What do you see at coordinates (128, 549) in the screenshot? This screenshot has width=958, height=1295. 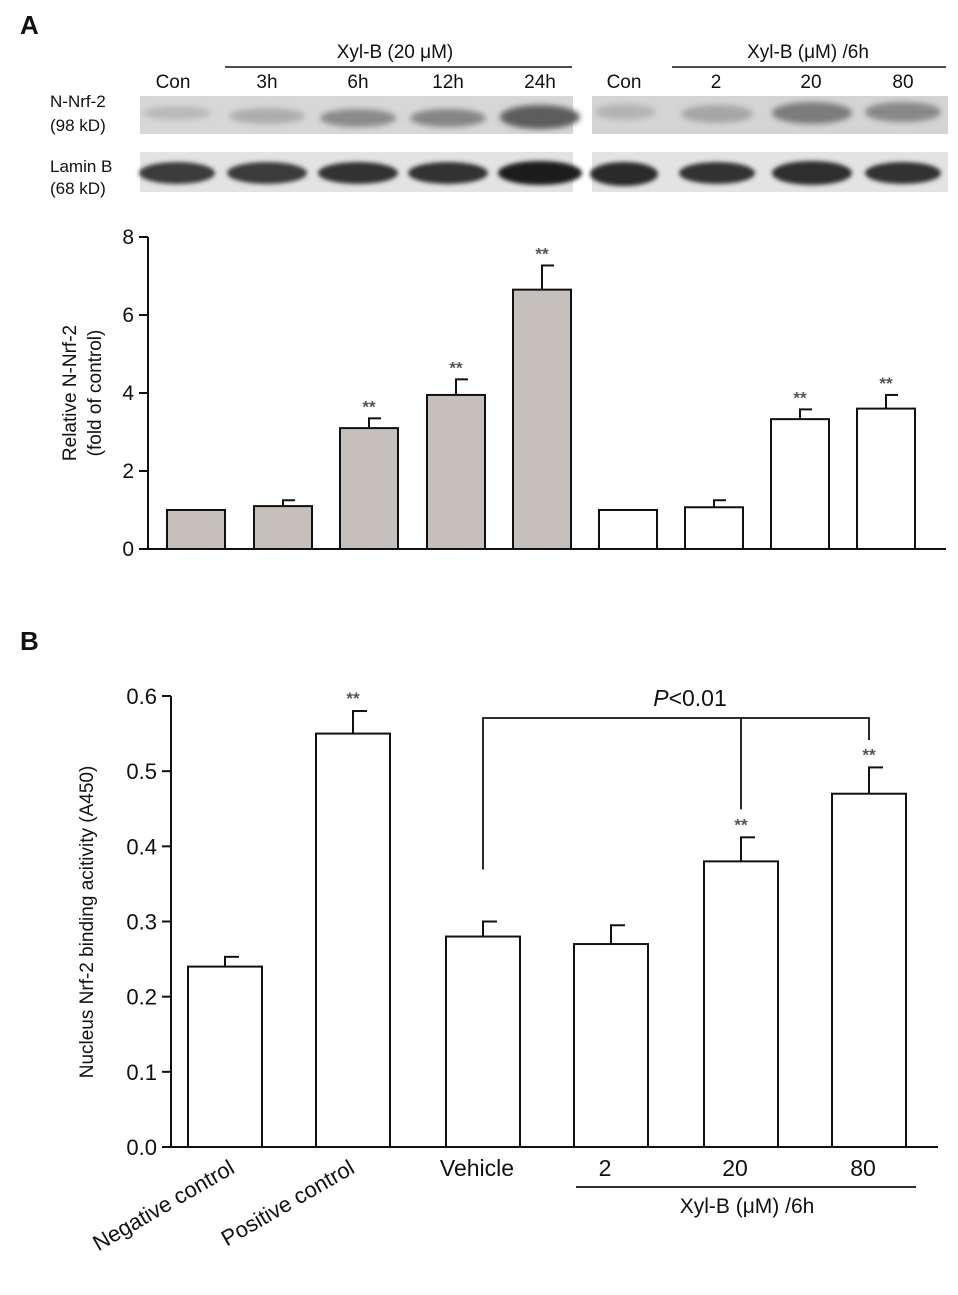 I see `chart-a-y-tick-label: 0` at bounding box center [128, 549].